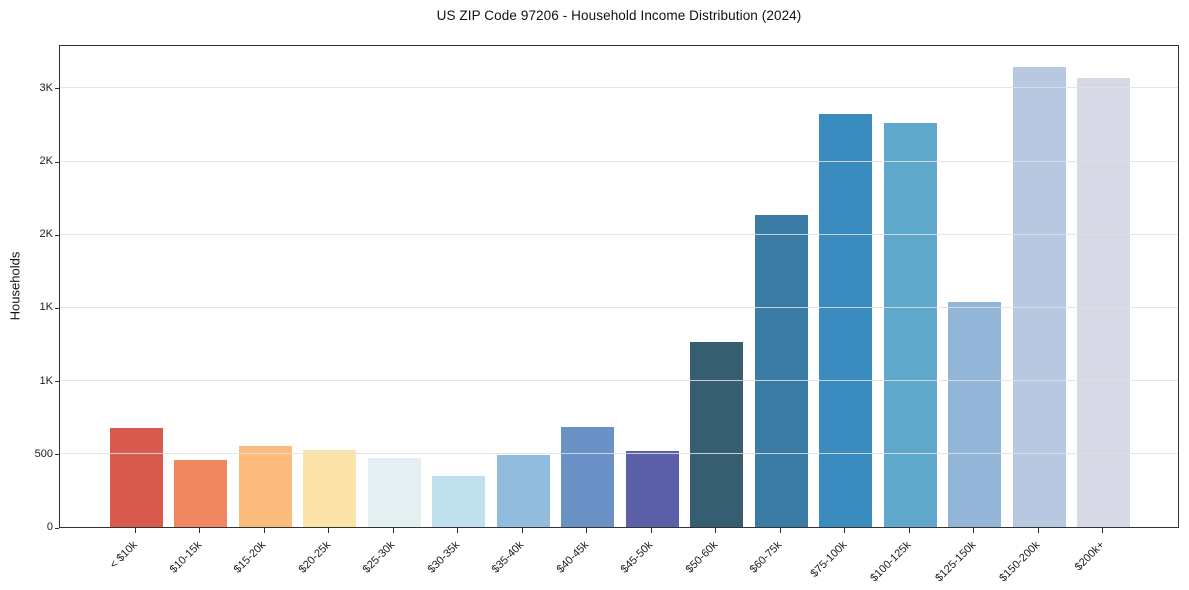  Describe the element at coordinates (1089, 556) in the screenshot. I see `x-tick-label: $200k+` at that location.